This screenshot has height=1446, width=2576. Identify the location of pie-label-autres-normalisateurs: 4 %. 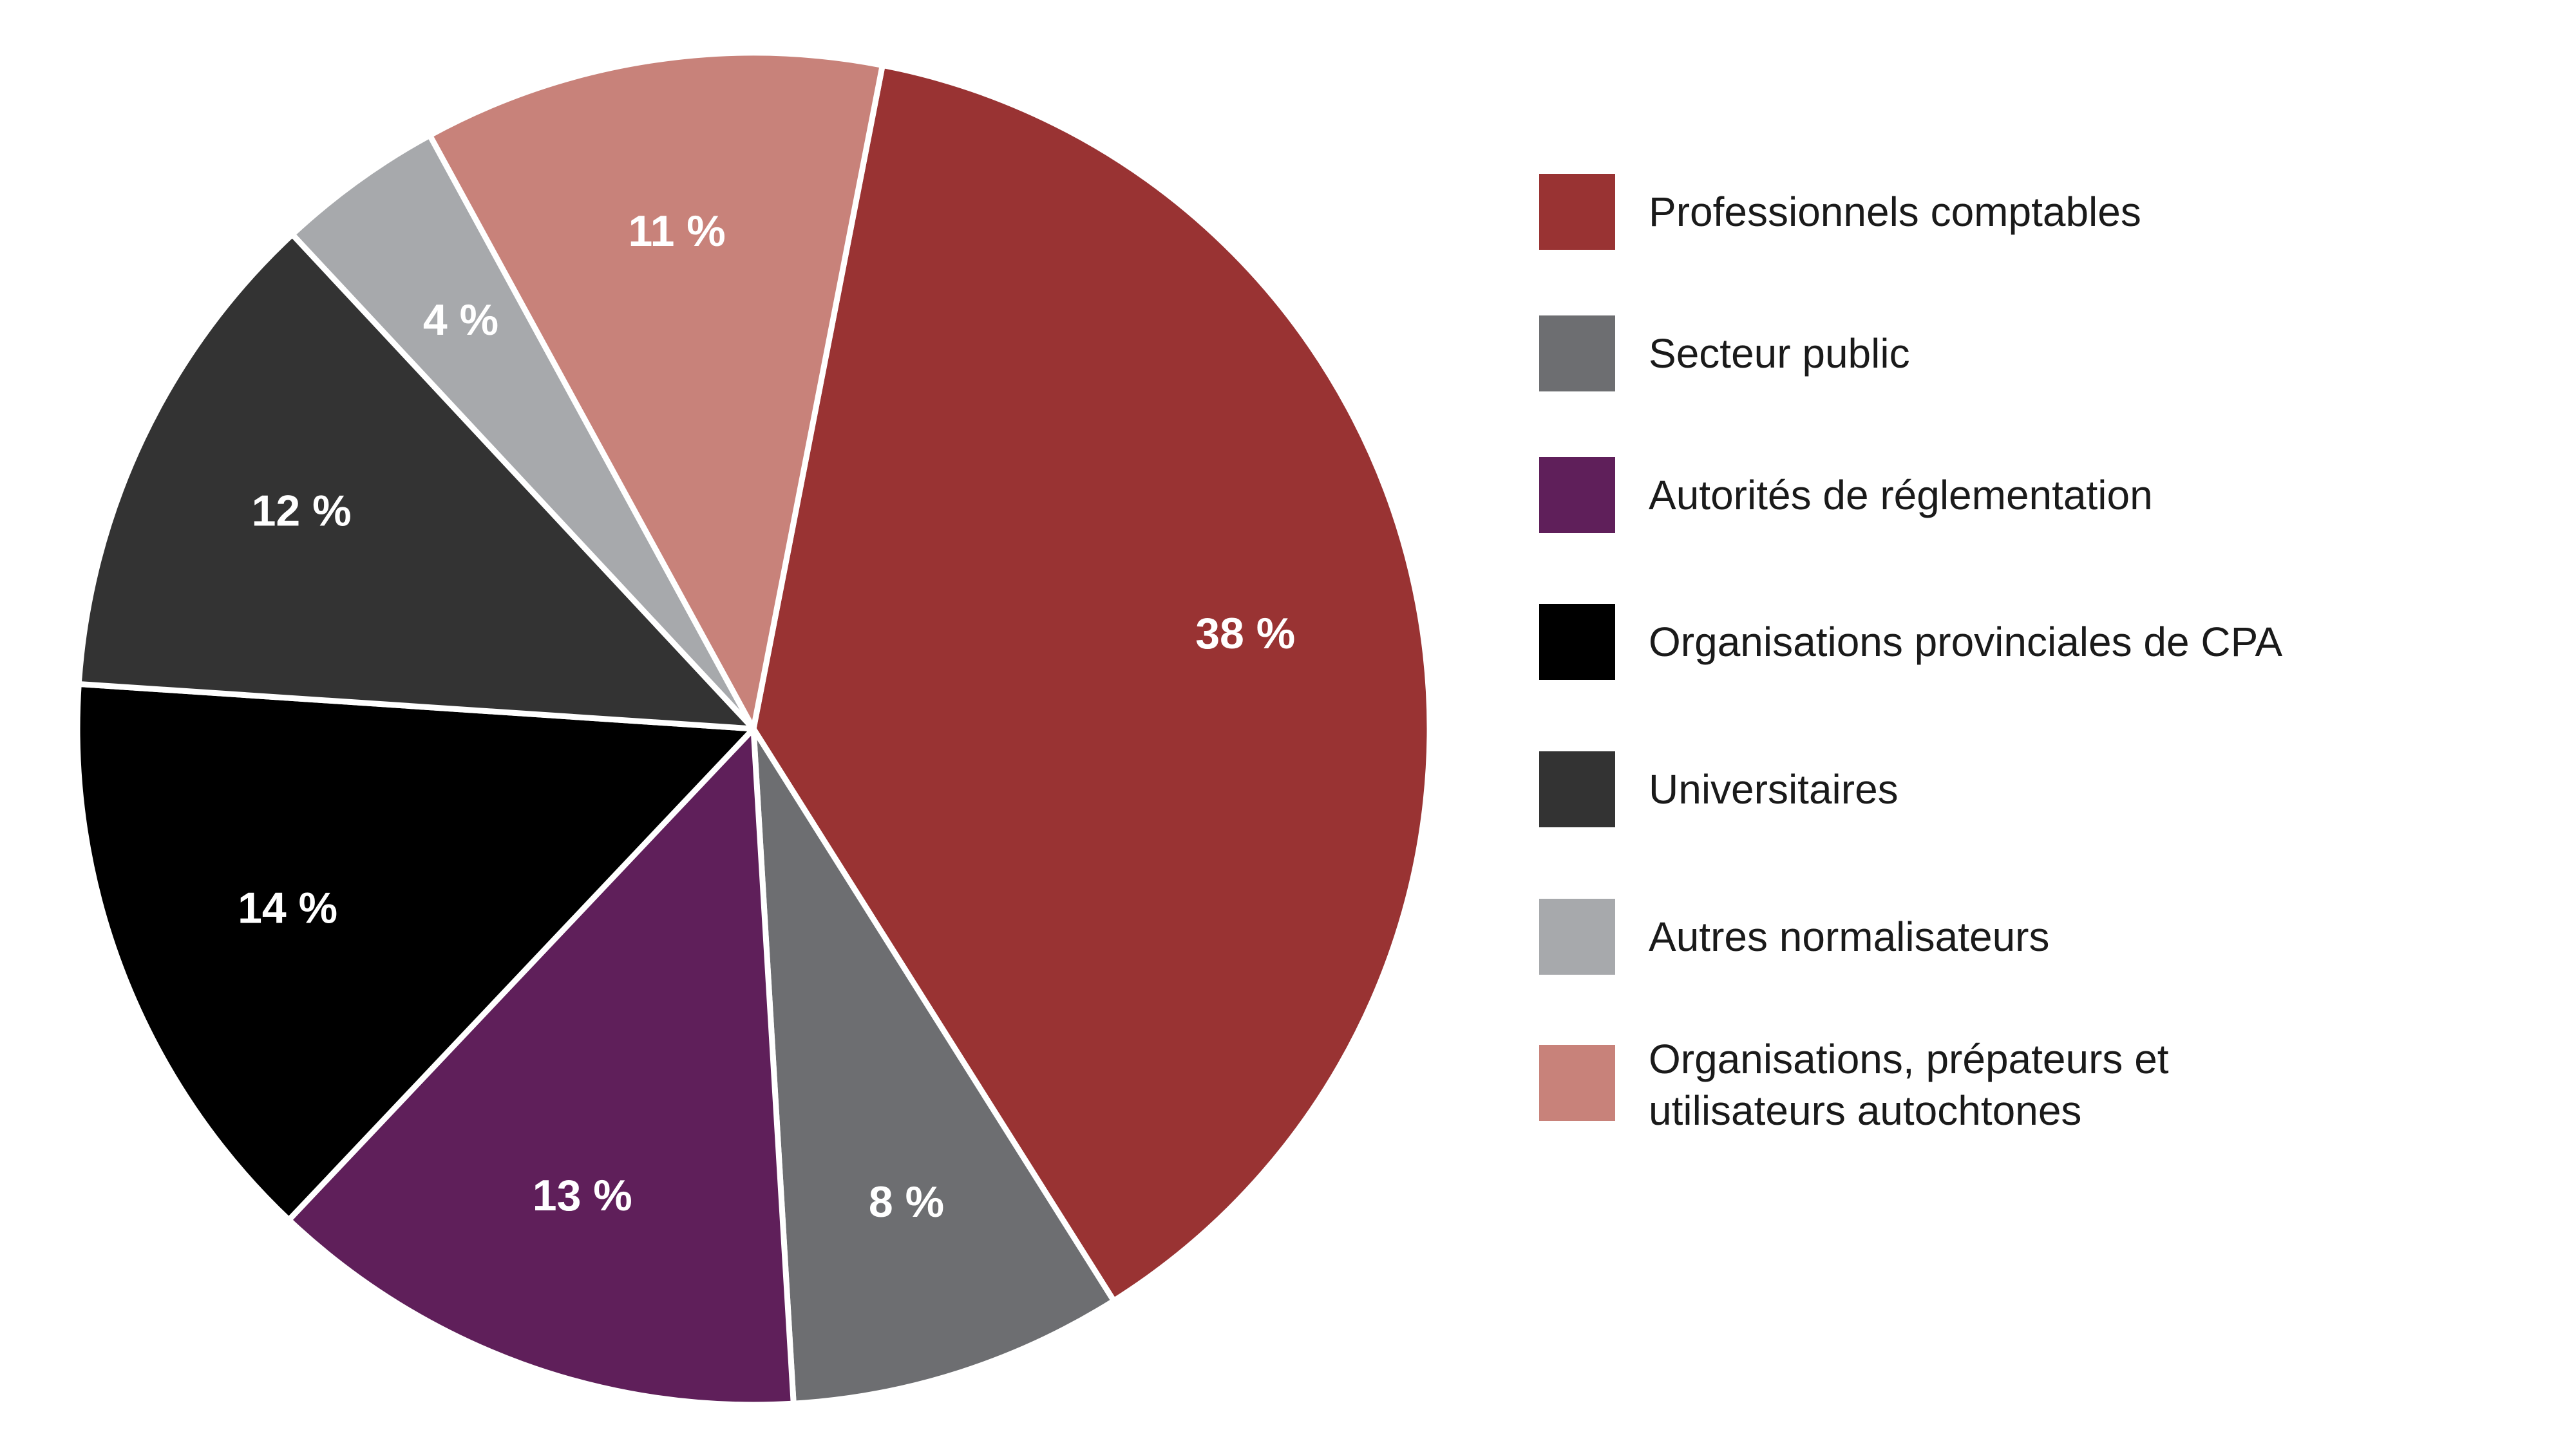
(461, 320).